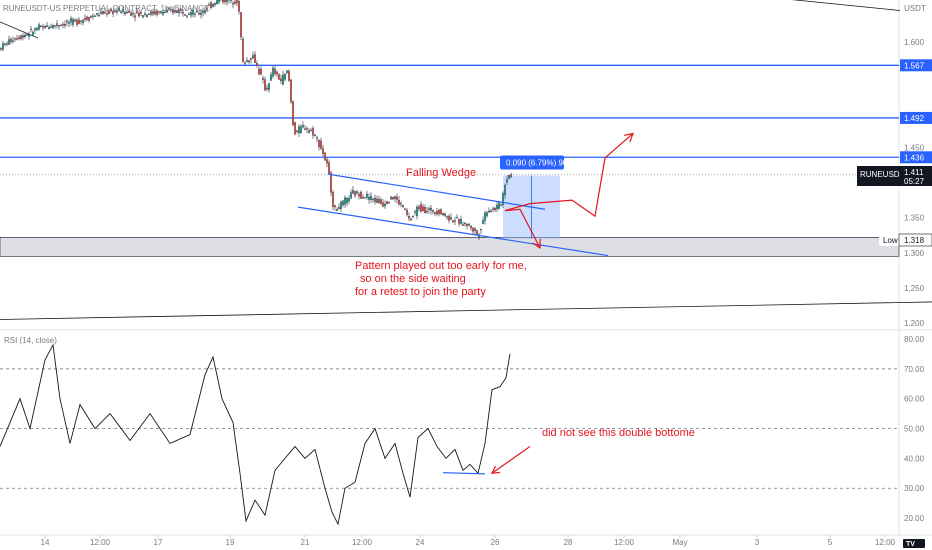 The image size is (932, 550). I want to click on long-trend-line, so click(466, 310).